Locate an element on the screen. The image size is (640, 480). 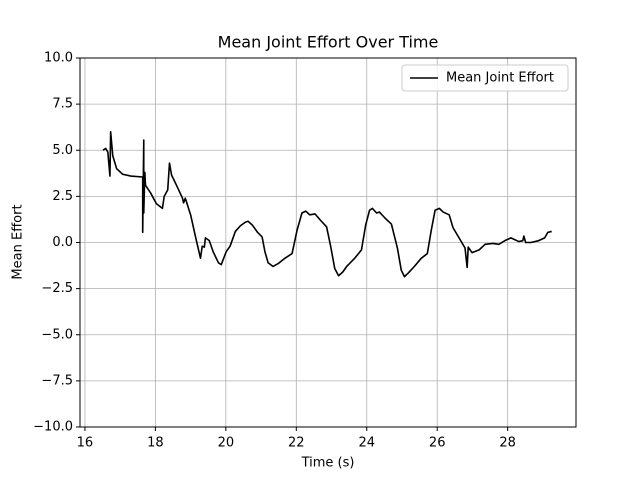
x-axis-label: Time (s) is located at coordinates (328, 463).